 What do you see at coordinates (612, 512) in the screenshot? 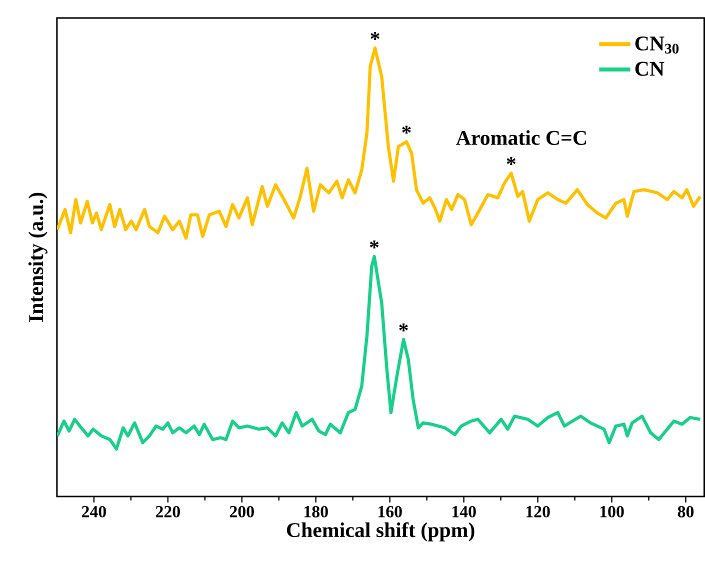
I see `x-tick-label: 100` at bounding box center [612, 512].